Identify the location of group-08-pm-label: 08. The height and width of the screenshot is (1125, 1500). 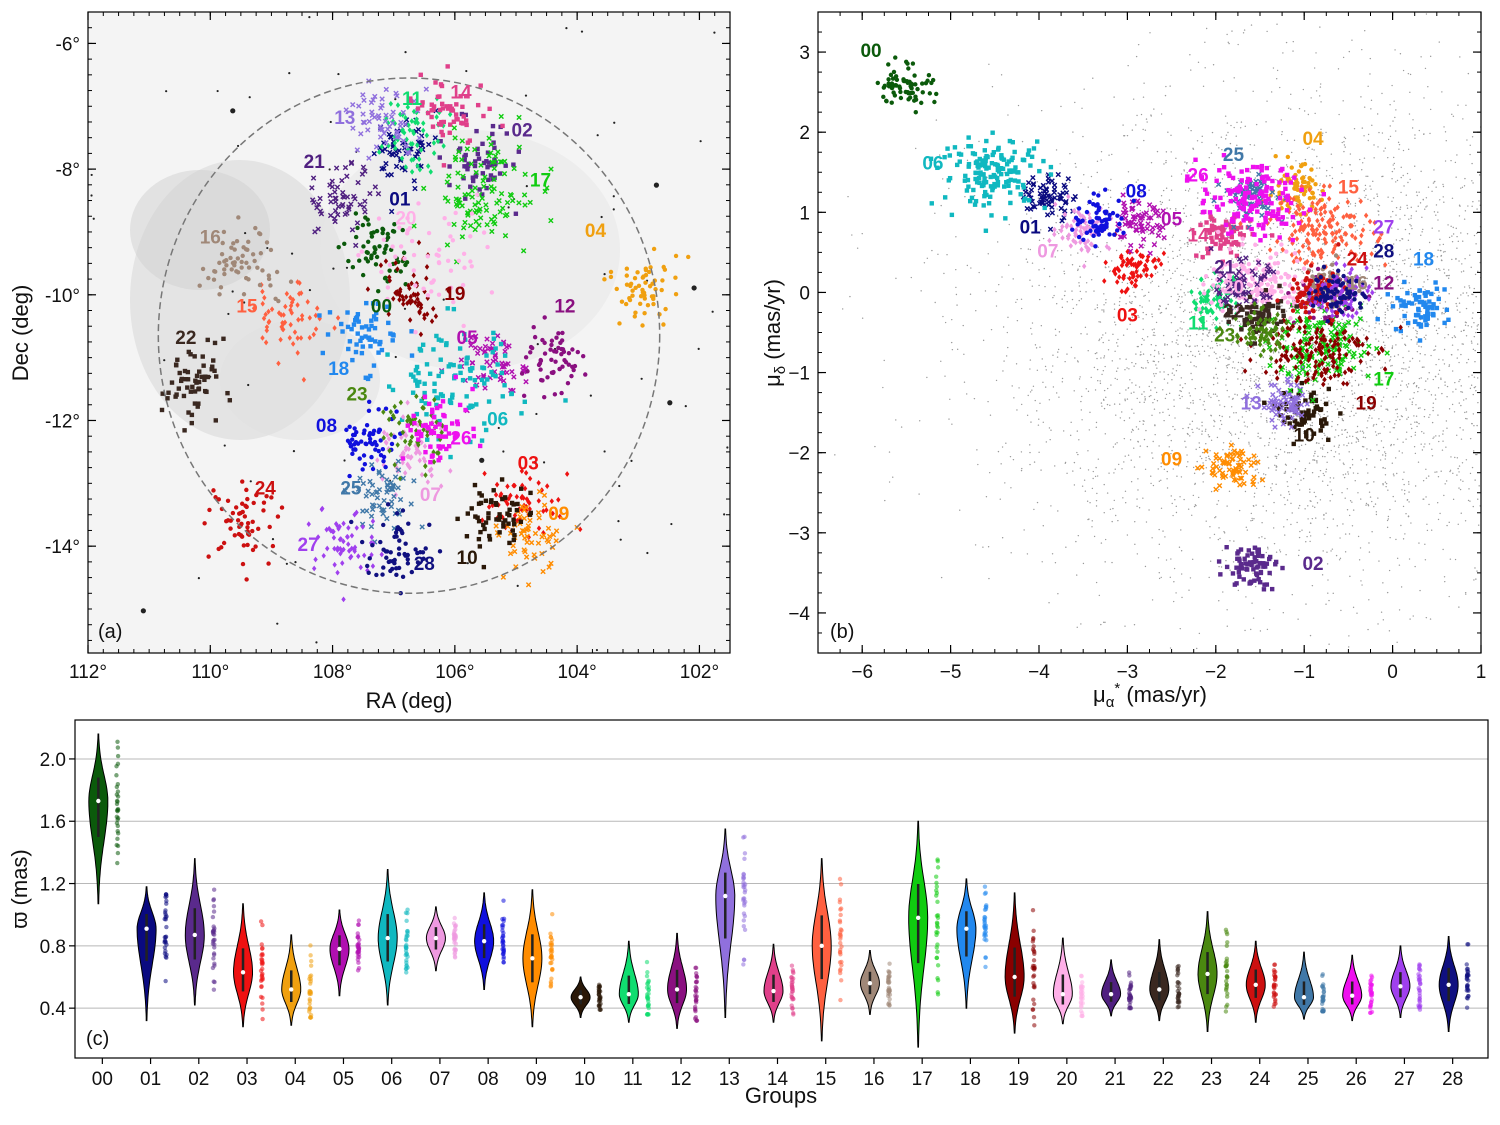
(1136, 191).